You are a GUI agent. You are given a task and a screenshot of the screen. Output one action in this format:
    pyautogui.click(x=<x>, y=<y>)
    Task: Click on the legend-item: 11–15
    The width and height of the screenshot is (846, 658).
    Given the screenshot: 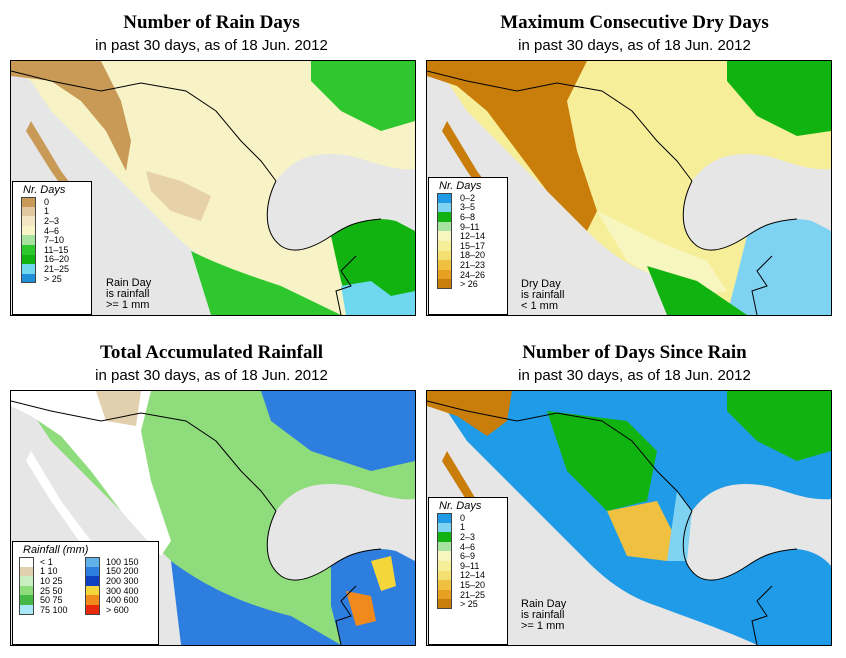 What is the action you would take?
    pyautogui.click(x=52, y=250)
    